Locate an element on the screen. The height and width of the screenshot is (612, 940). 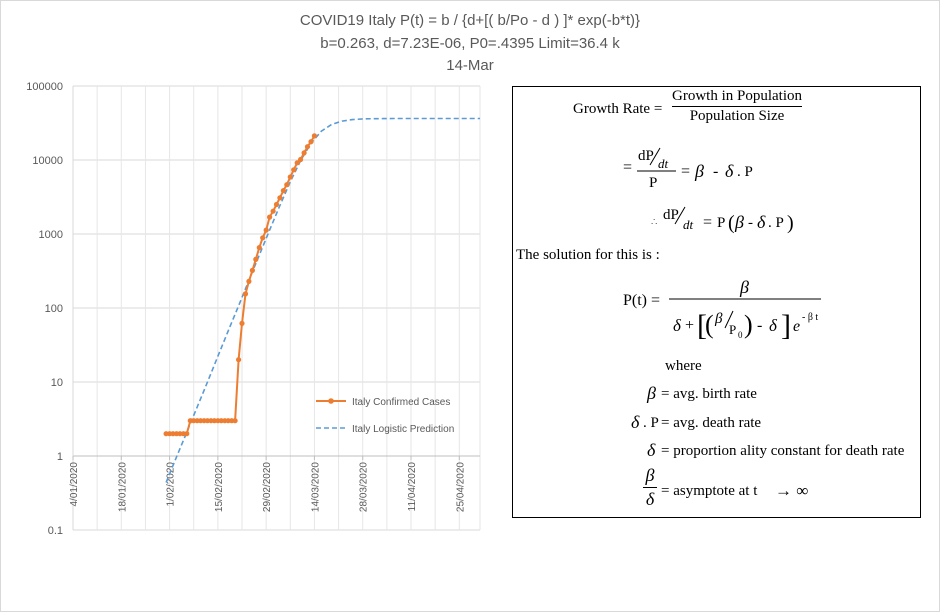
x-tick-label: 14/03/2020 is located at coordinates (315, 487).